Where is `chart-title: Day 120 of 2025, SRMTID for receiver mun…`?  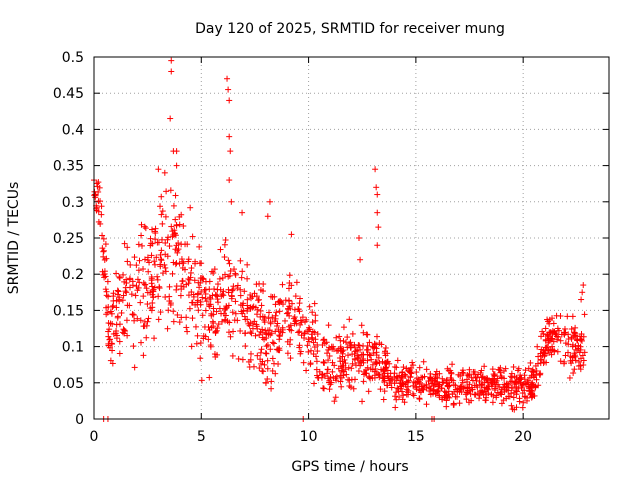
chart-title: Day 120 of 2025, SRMTID for receiver mun… is located at coordinates (350, 29).